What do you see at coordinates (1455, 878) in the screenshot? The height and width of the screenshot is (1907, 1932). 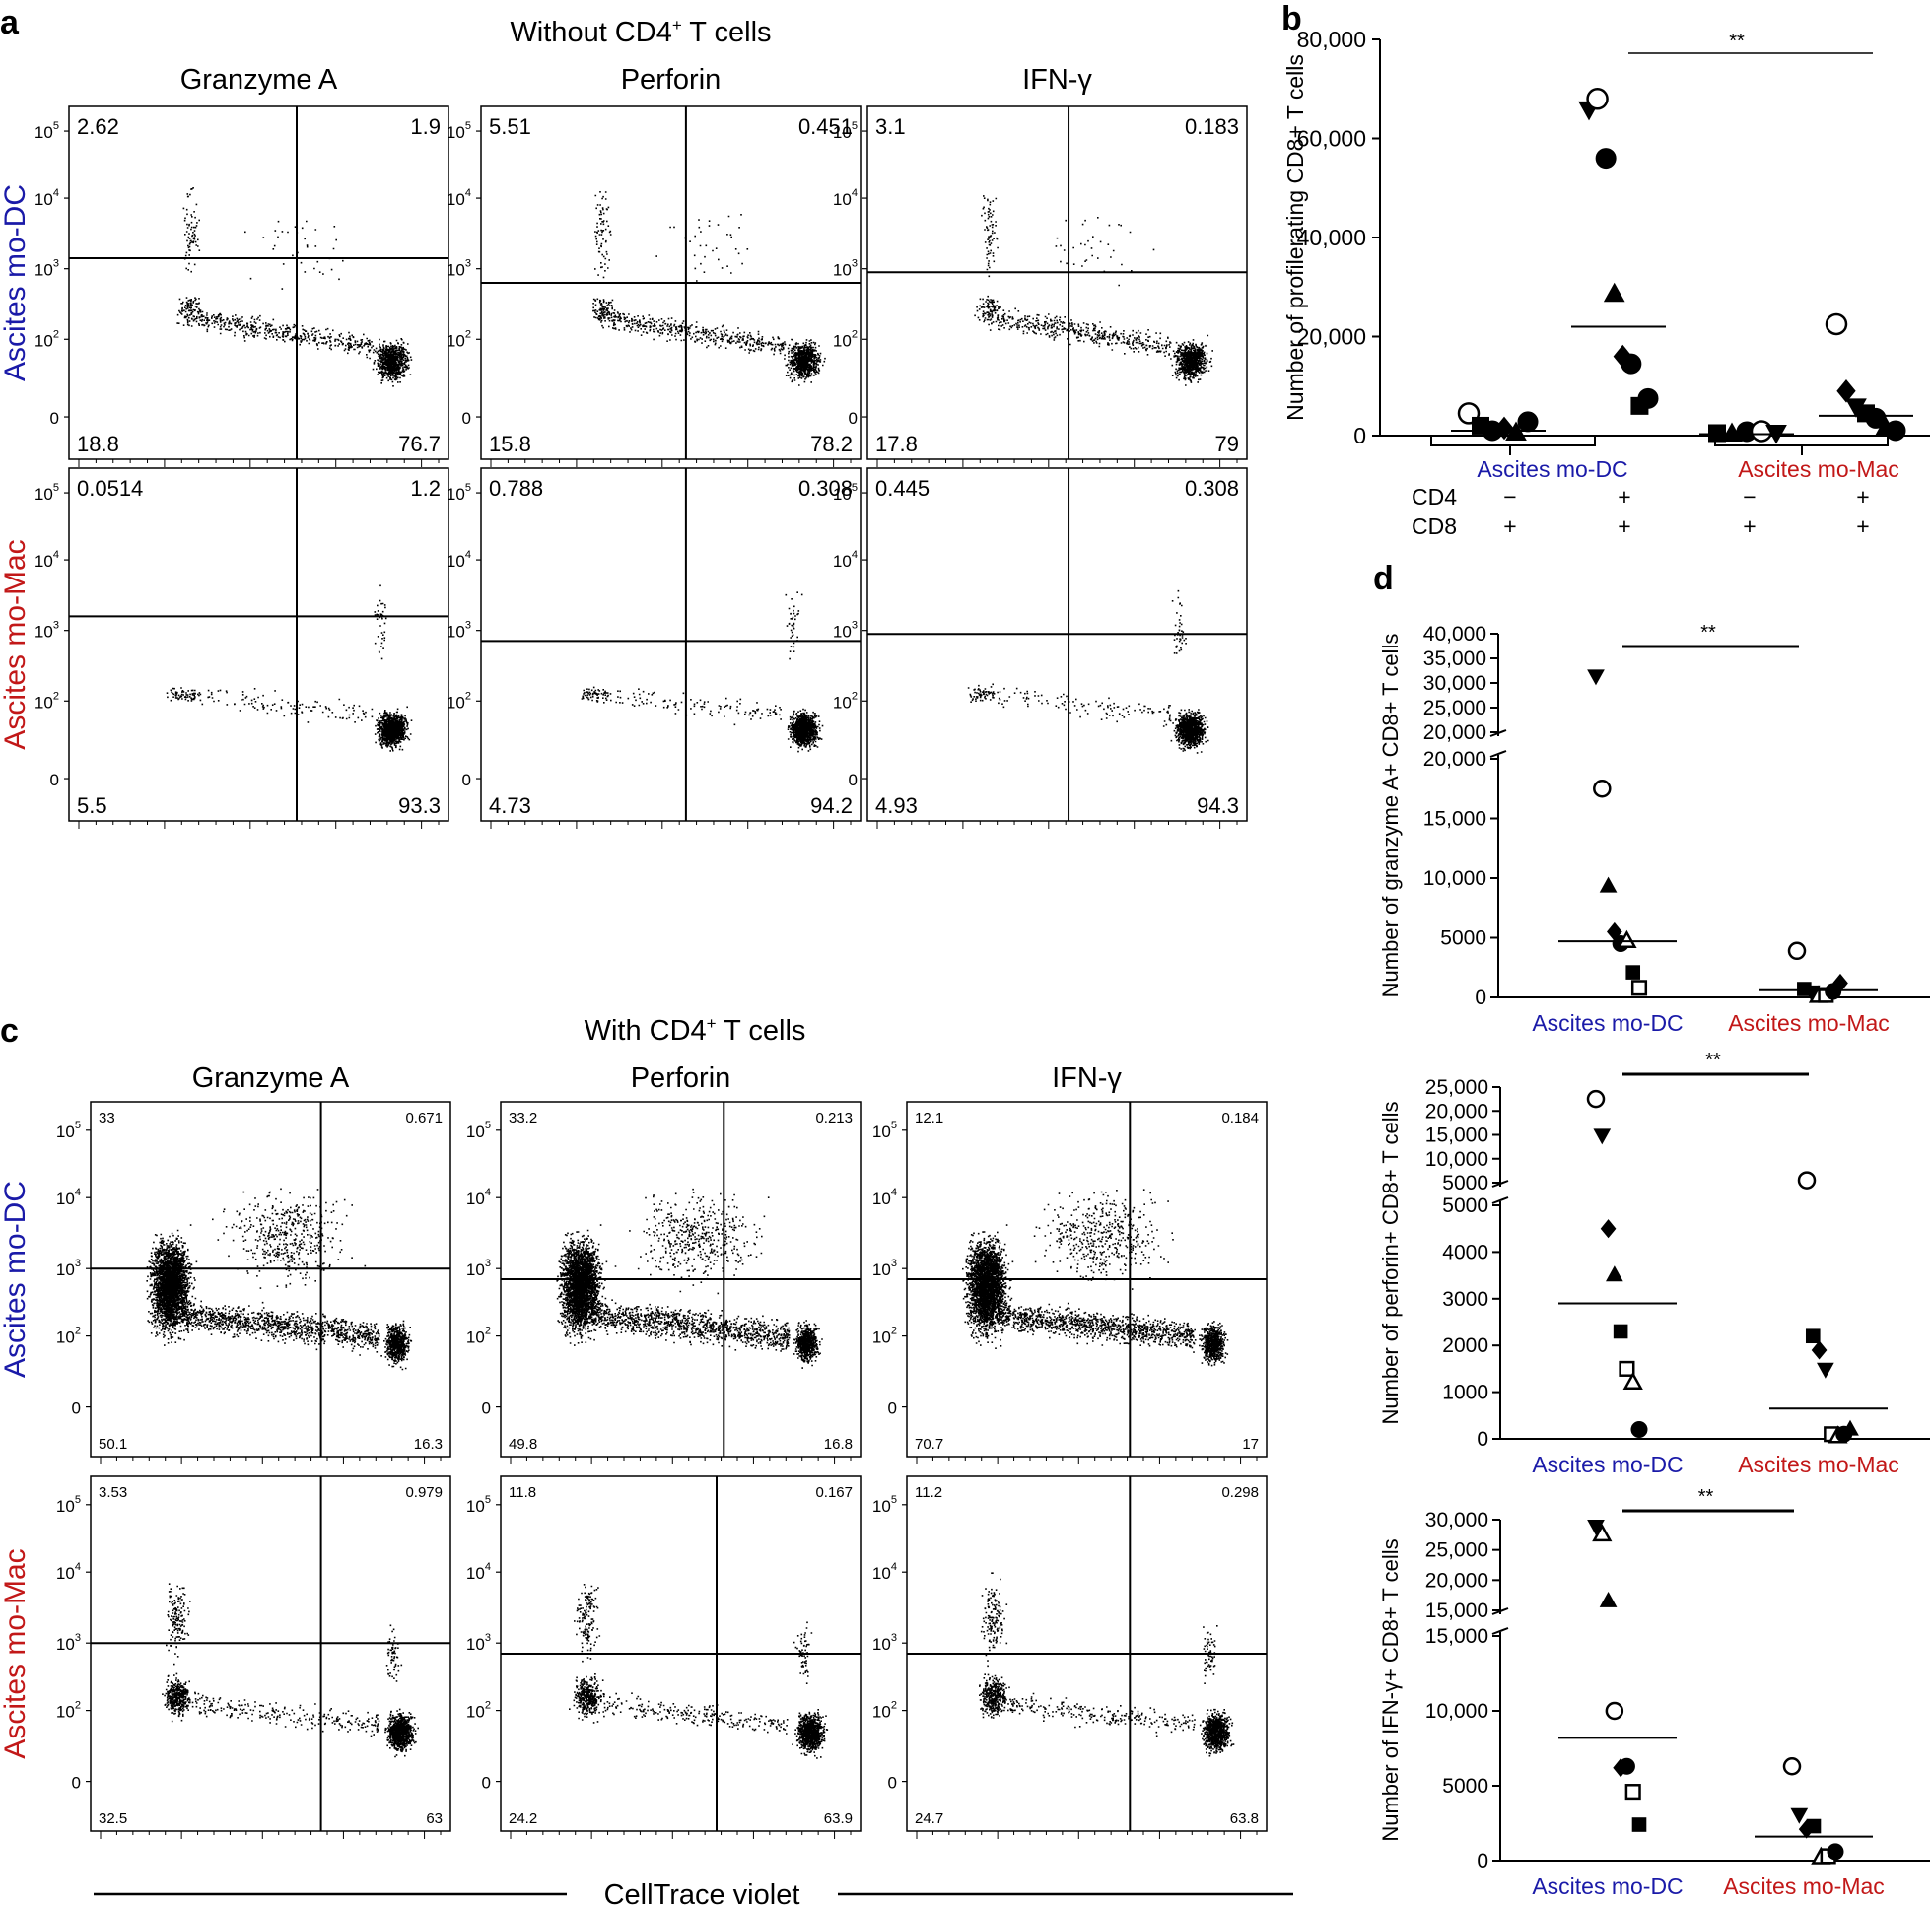 I see `y-tick-label: 10,000` at bounding box center [1455, 878].